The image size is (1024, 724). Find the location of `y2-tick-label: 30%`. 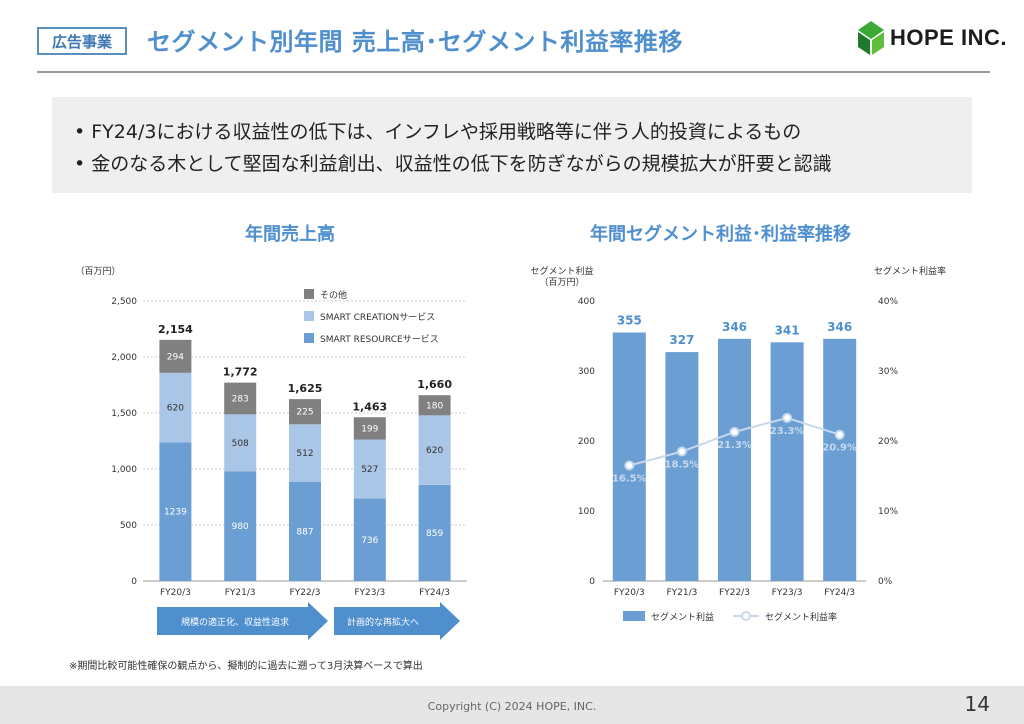

y2-tick-label: 30% is located at coordinates (888, 372).